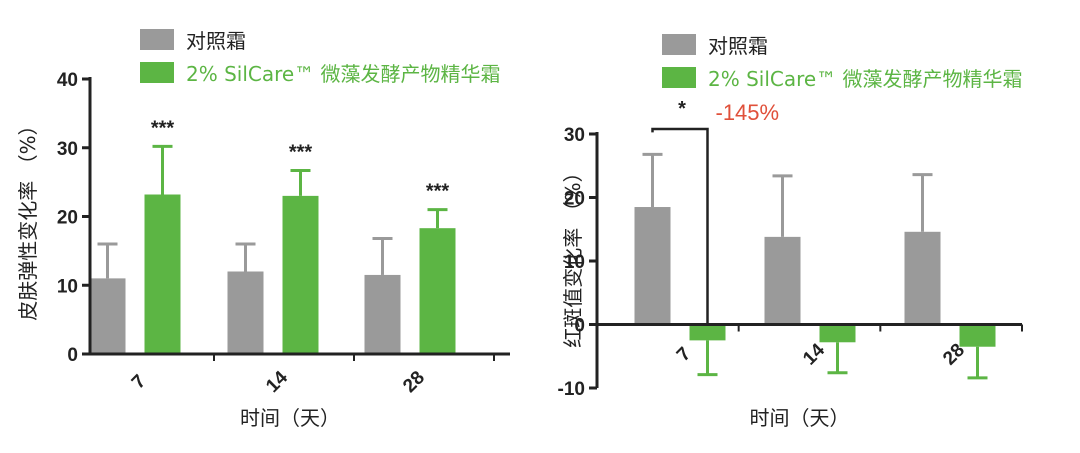 Image resolution: width=1080 pixels, height=453 pixels. I want to click on chart1-y-tick-label-0: 0, so click(72, 355).